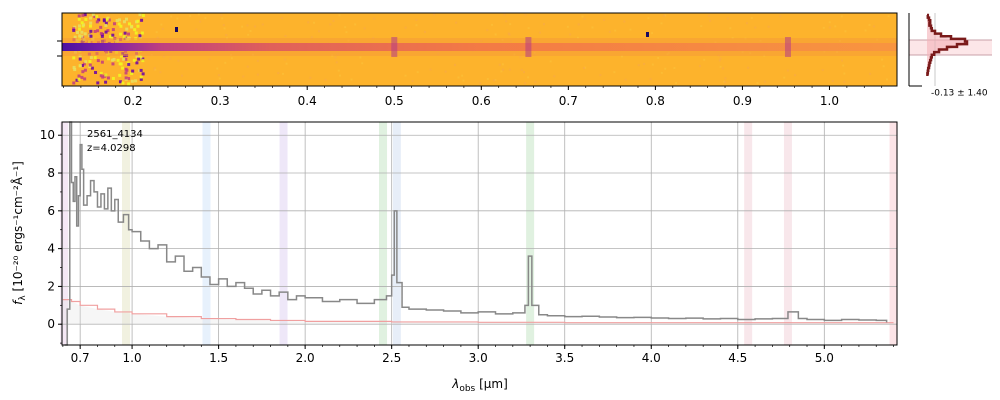 The height and width of the screenshot is (400, 1000). I want to click on profile-line, so click(947, 44).